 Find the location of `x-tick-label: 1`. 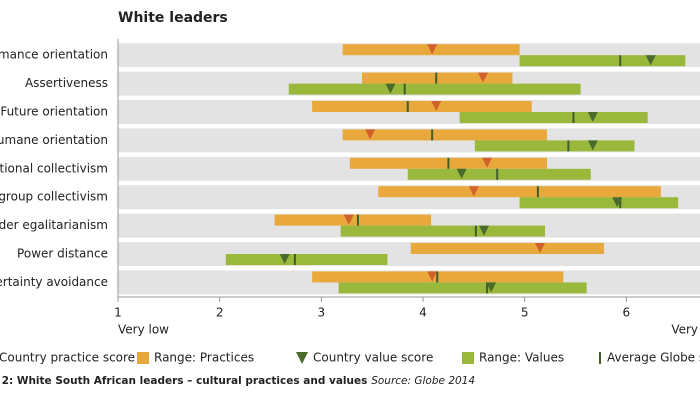

x-tick-label: 1 is located at coordinates (118, 313).